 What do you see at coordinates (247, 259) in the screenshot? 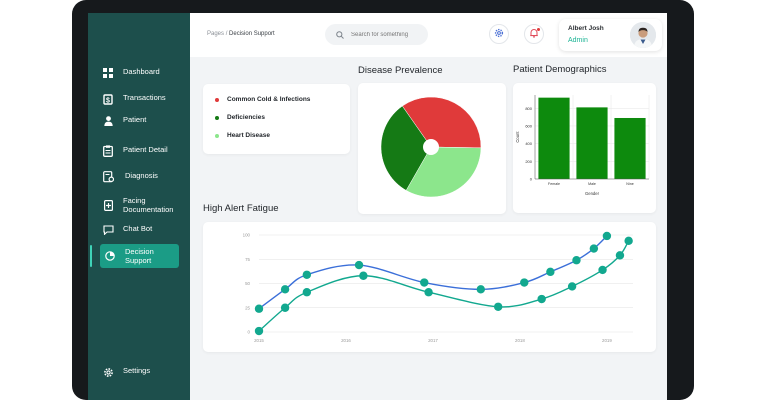
I see `y-tick-label: 75` at bounding box center [247, 259].